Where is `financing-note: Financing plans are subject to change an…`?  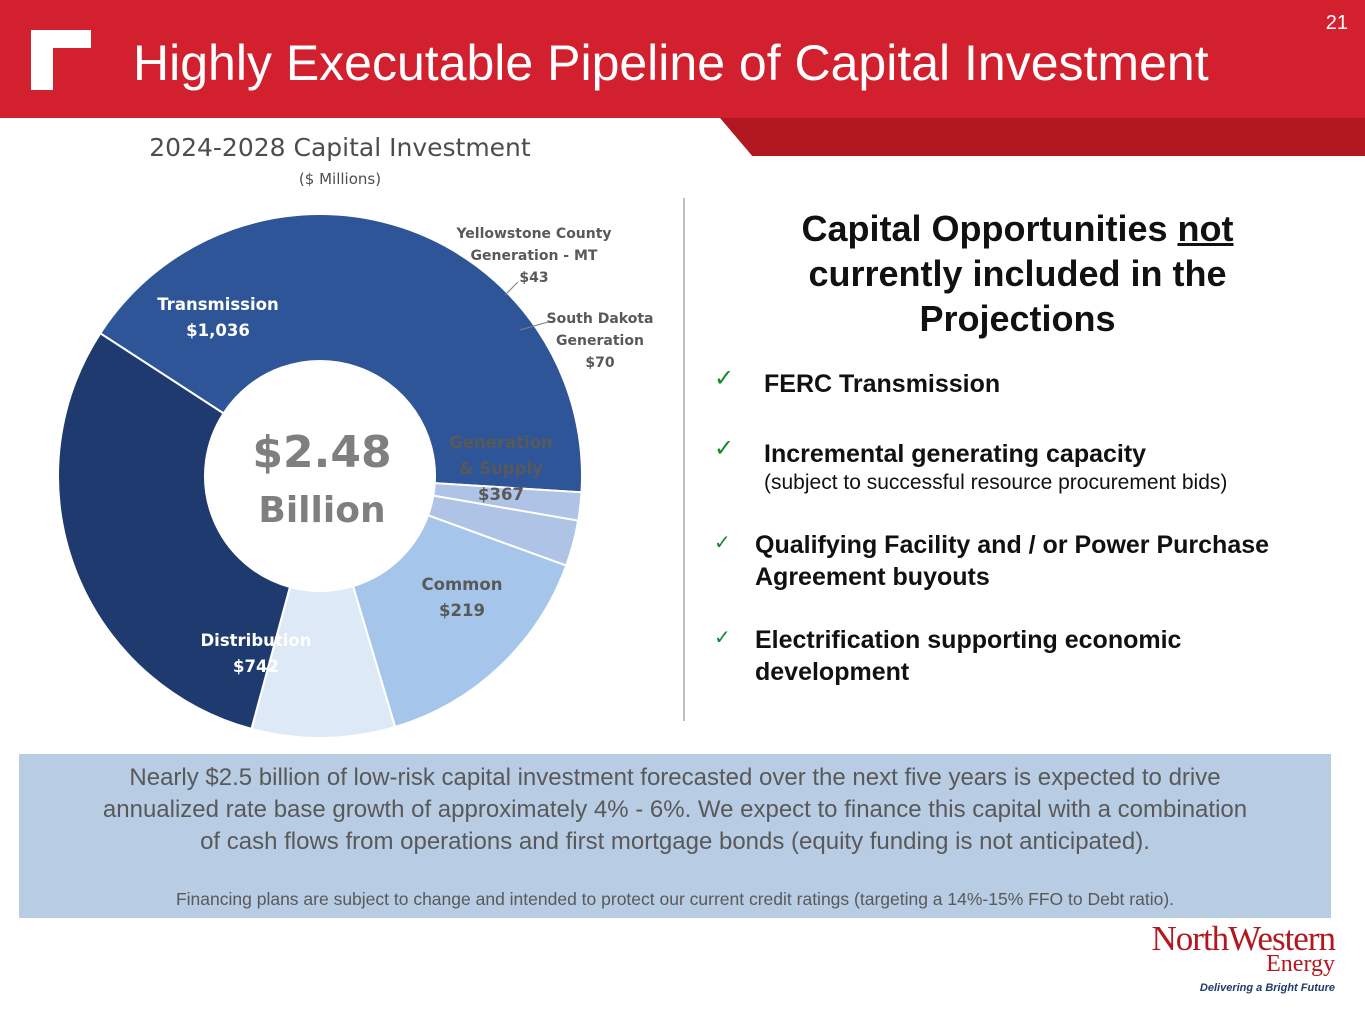
financing-note: Financing plans are subject to change an… is located at coordinates (675, 899).